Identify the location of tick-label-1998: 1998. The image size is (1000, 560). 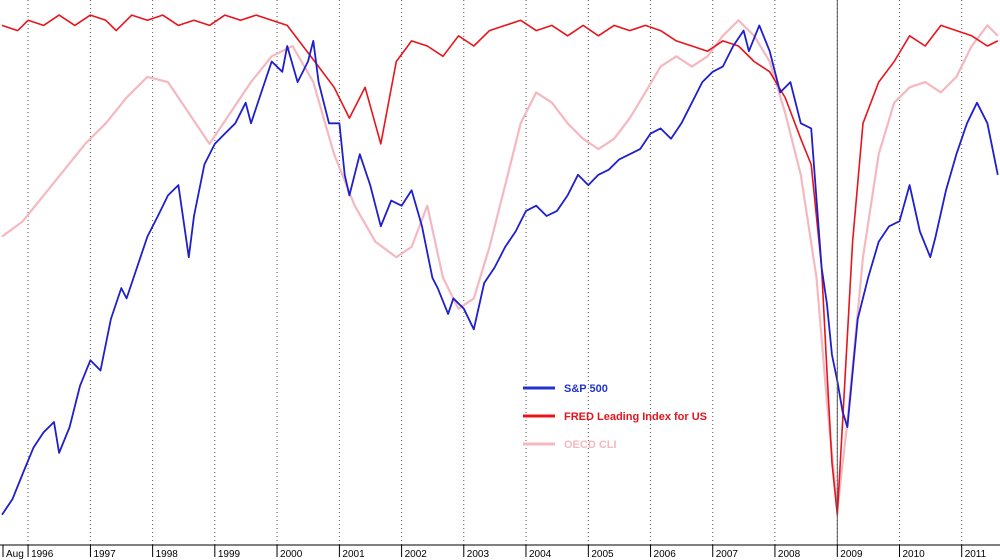
(167, 554).